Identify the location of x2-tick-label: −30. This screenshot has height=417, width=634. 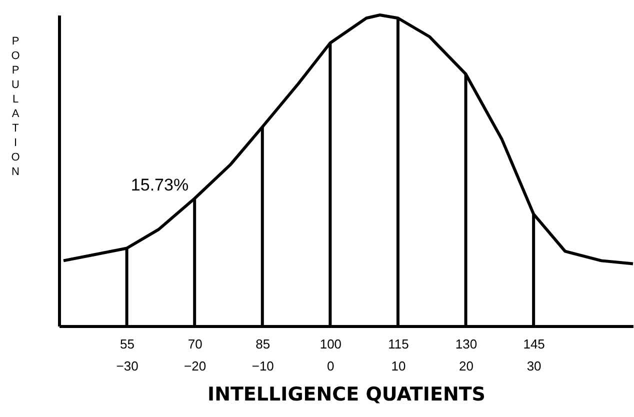
(127, 366).